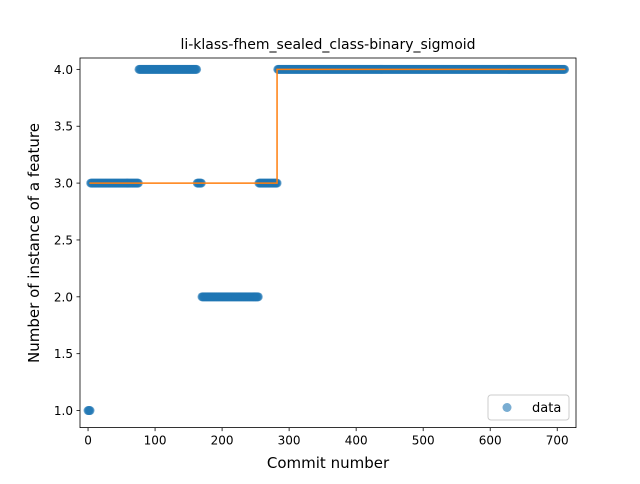 This screenshot has height=484, width=640. Describe the element at coordinates (423, 441) in the screenshot. I see `x-tick-label: 500` at that location.